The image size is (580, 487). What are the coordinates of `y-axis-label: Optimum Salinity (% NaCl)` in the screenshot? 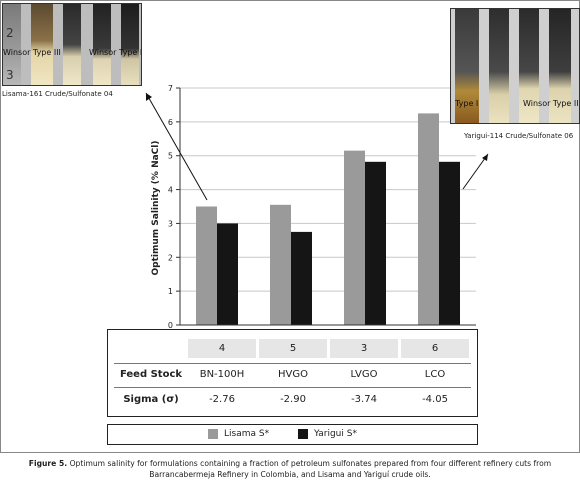 It's located at (156, 208).